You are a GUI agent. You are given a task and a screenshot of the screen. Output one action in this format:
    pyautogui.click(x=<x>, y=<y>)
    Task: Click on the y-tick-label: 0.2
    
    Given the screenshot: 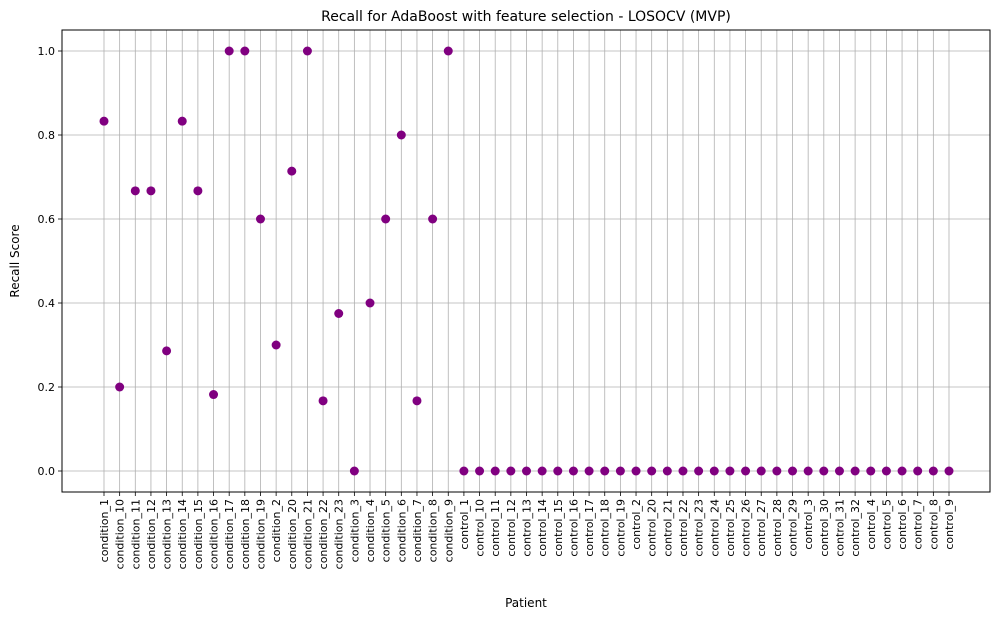 What is the action you would take?
    pyautogui.click(x=47, y=387)
    